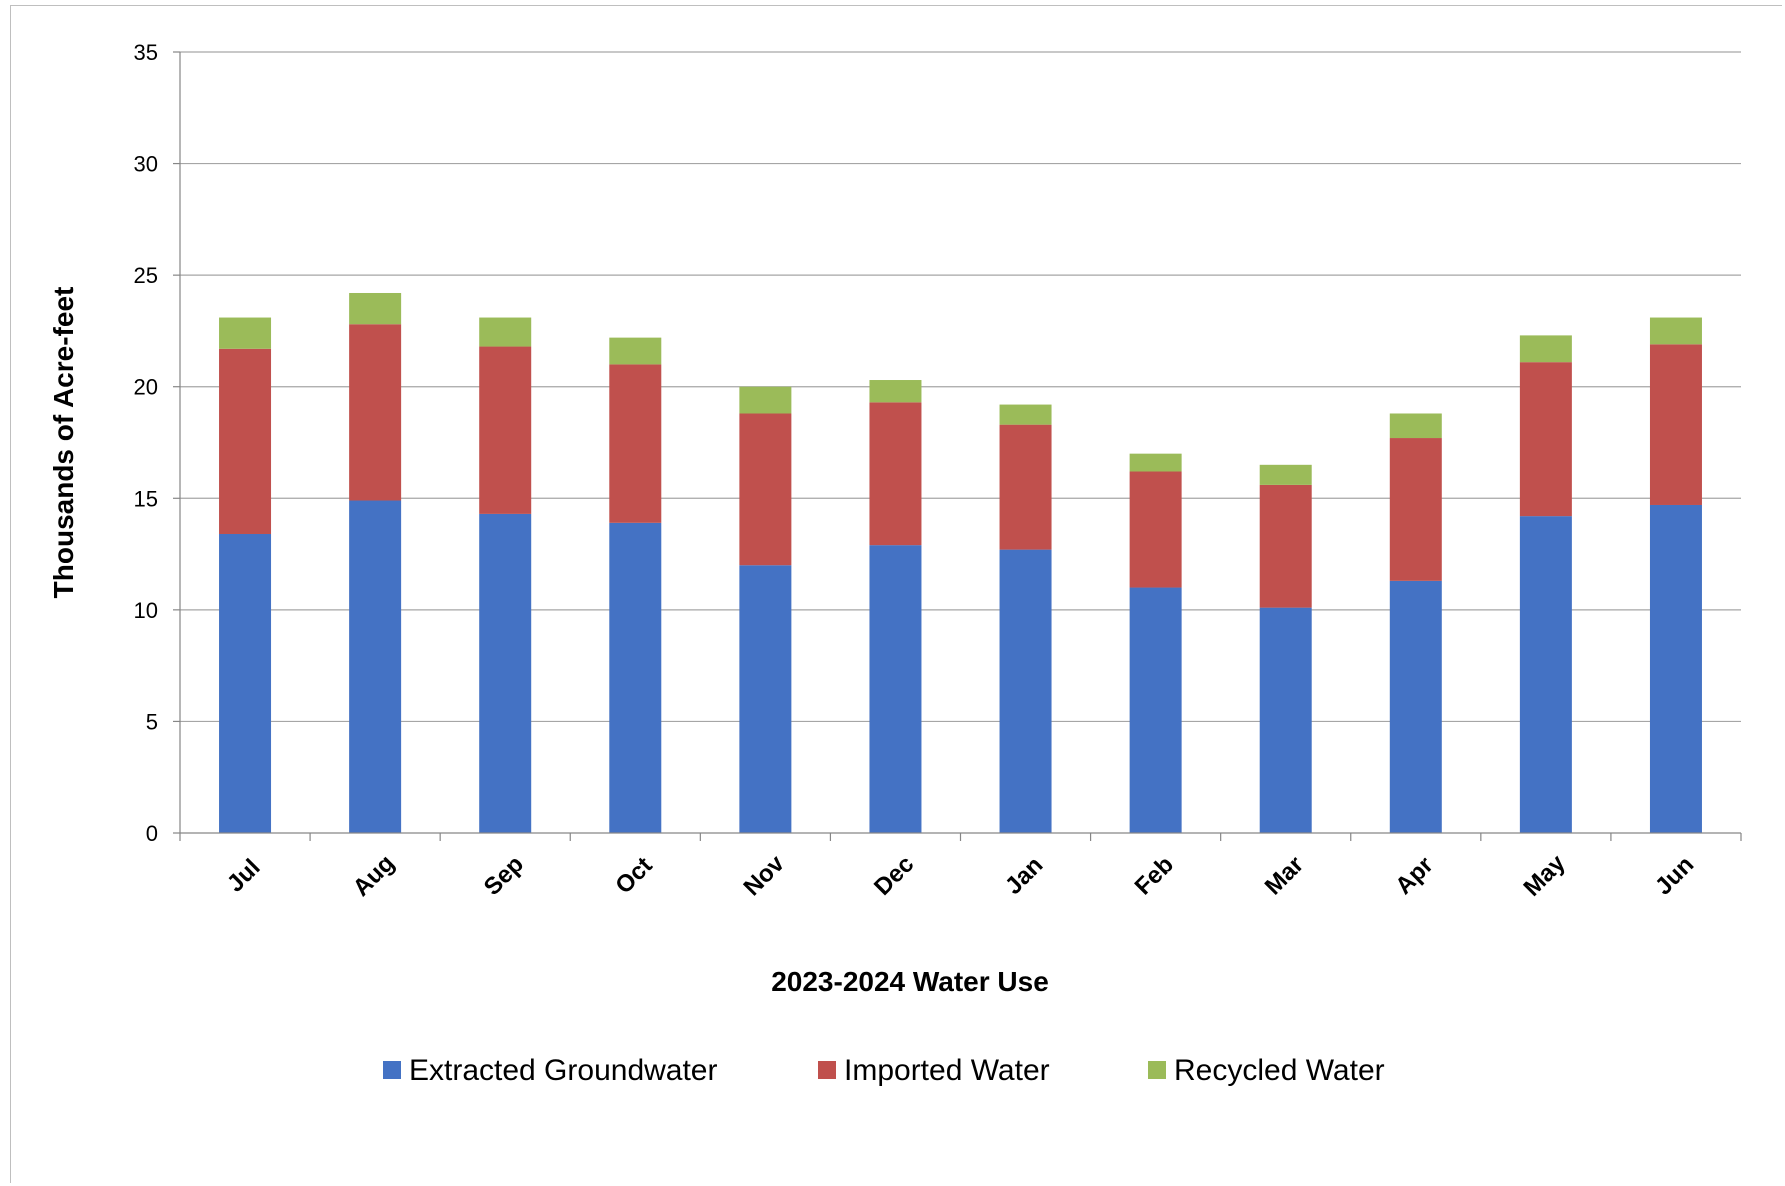  What do you see at coordinates (1674, 875) in the screenshot?
I see `x-tick-label: Jun` at bounding box center [1674, 875].